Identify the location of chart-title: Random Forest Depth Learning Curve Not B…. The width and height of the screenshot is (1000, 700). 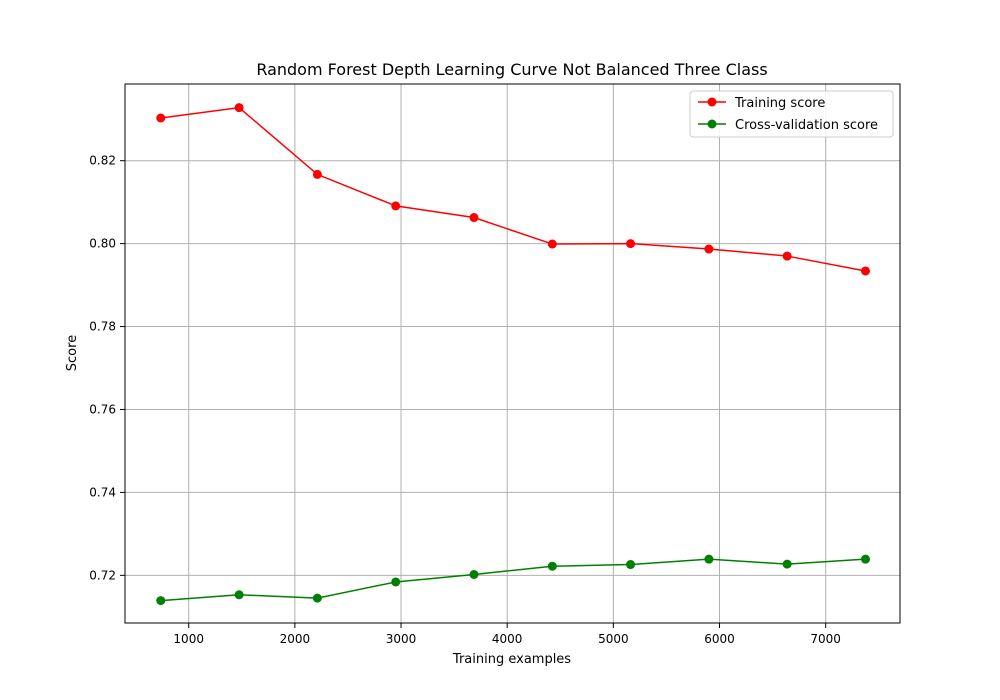
(511, 69).